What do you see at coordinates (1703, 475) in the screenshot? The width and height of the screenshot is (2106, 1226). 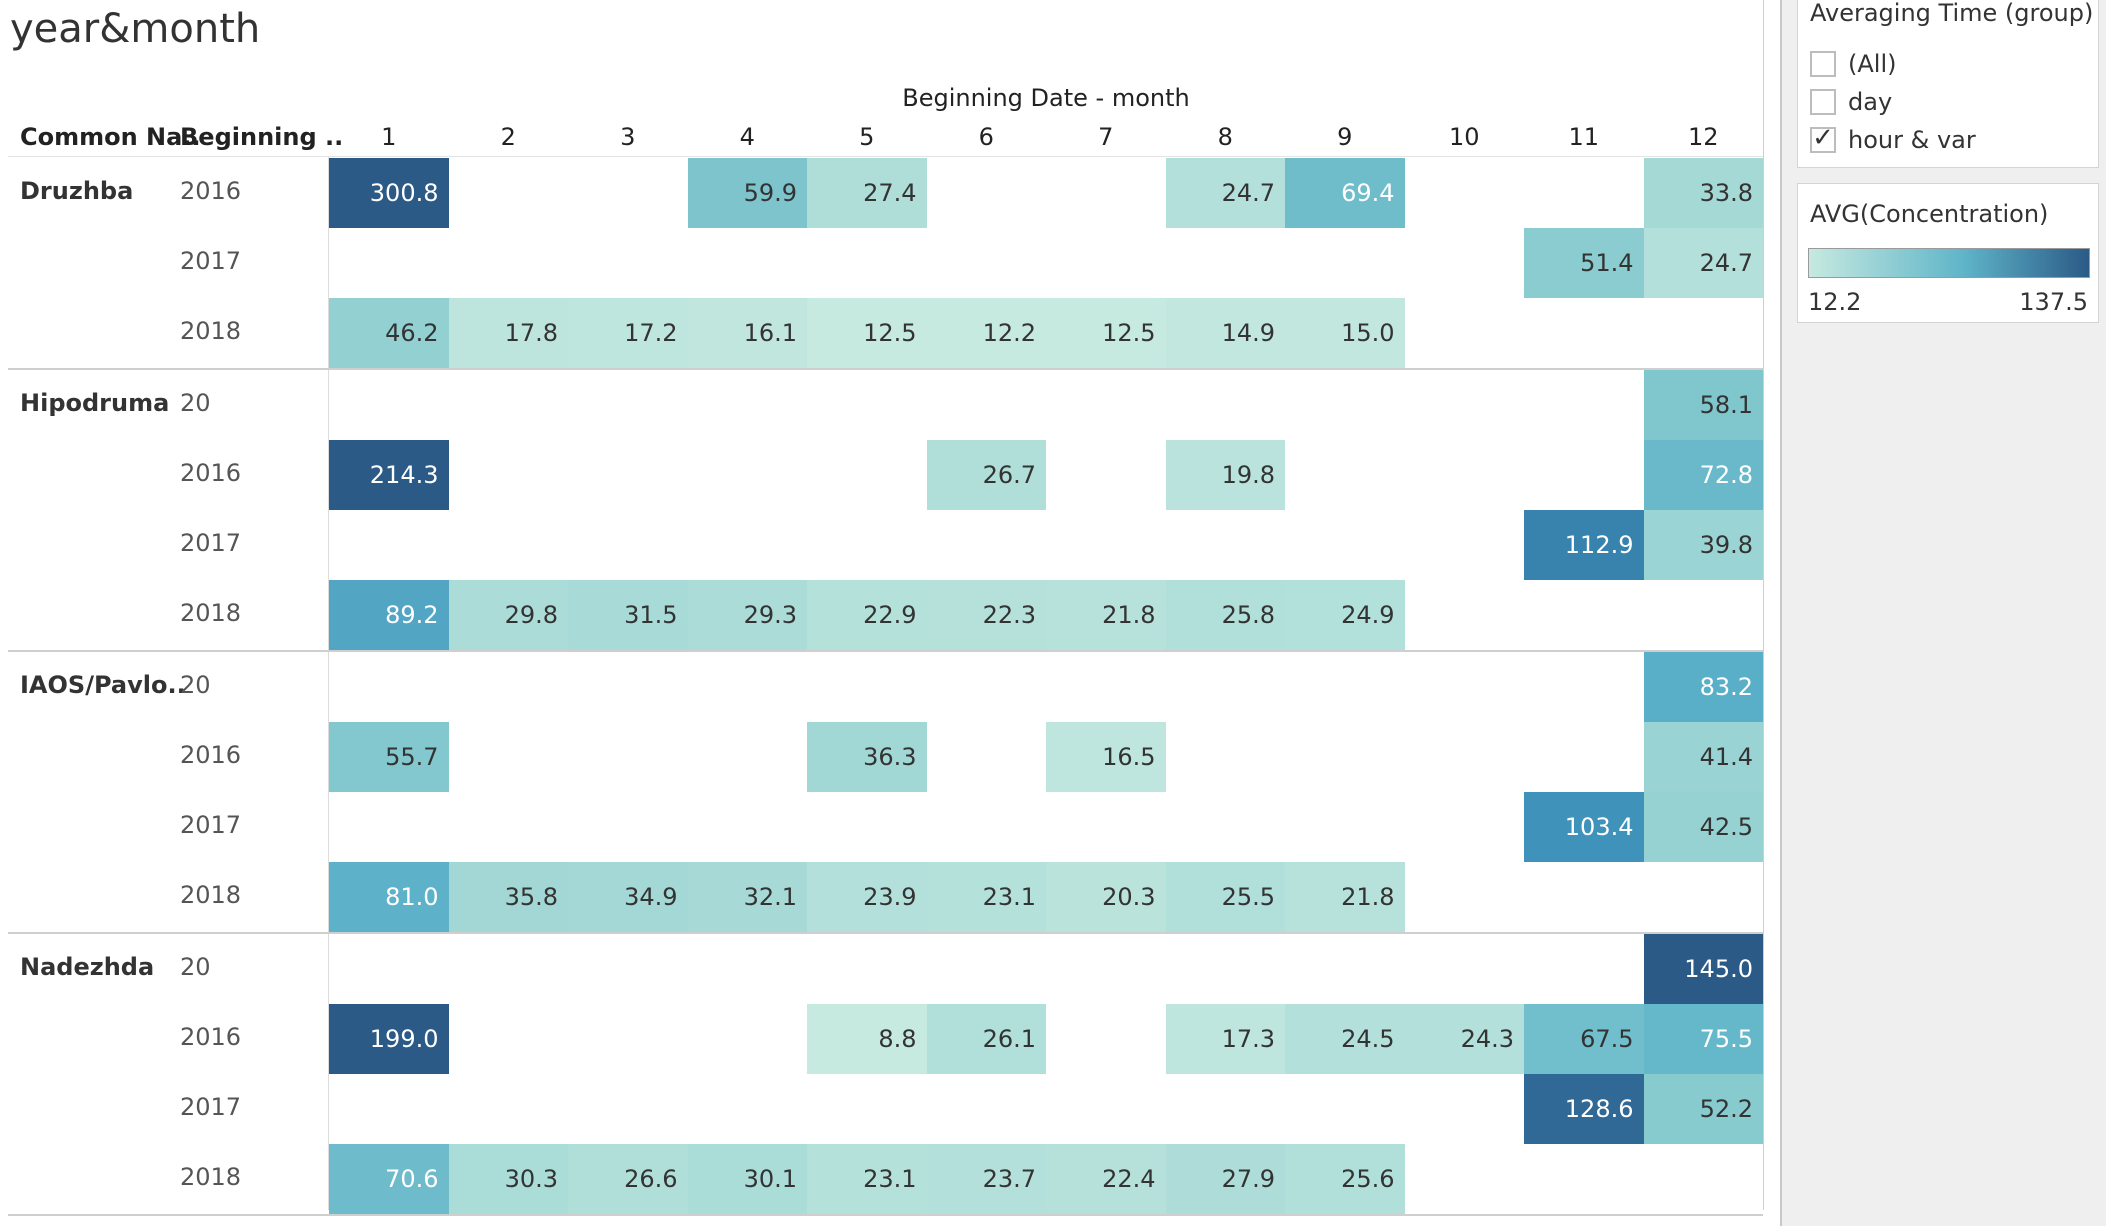 I see `heatmap-cell: 72.8` at bounding box center [1703, 475].